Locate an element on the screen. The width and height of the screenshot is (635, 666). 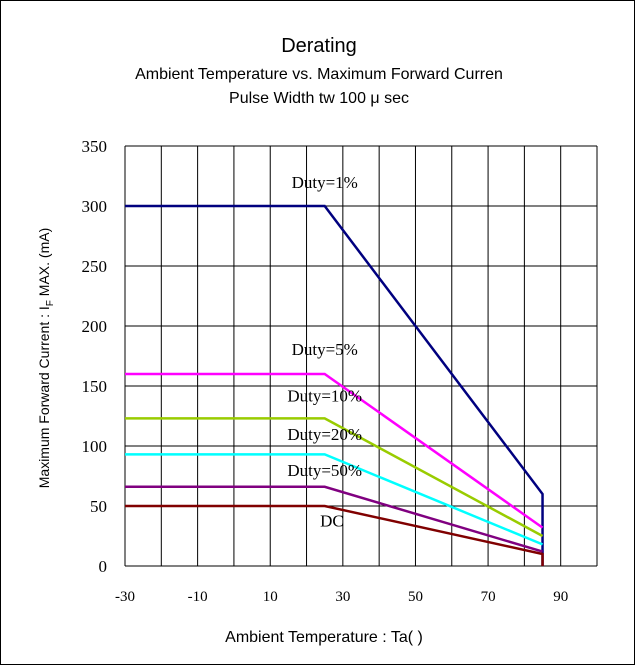
y-axis-label-main: Maximum Forward Current : I is located at coordinates (44, 397).